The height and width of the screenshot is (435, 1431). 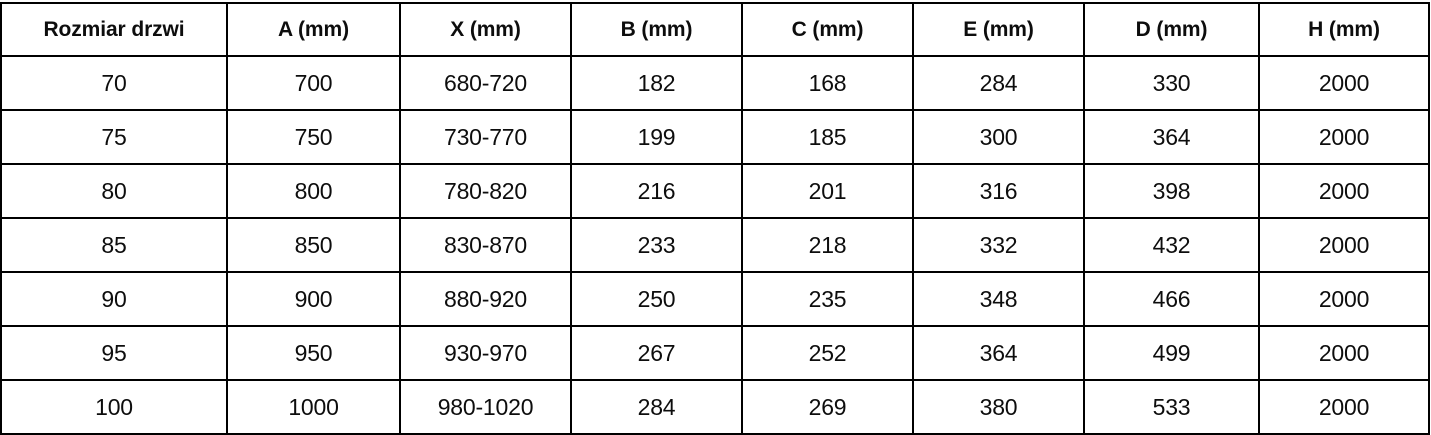 What do you see at coordinates (1171, 29) in the screenshot?
I see `column-header-d: D (mm)` at bounding box center [1171, 29].